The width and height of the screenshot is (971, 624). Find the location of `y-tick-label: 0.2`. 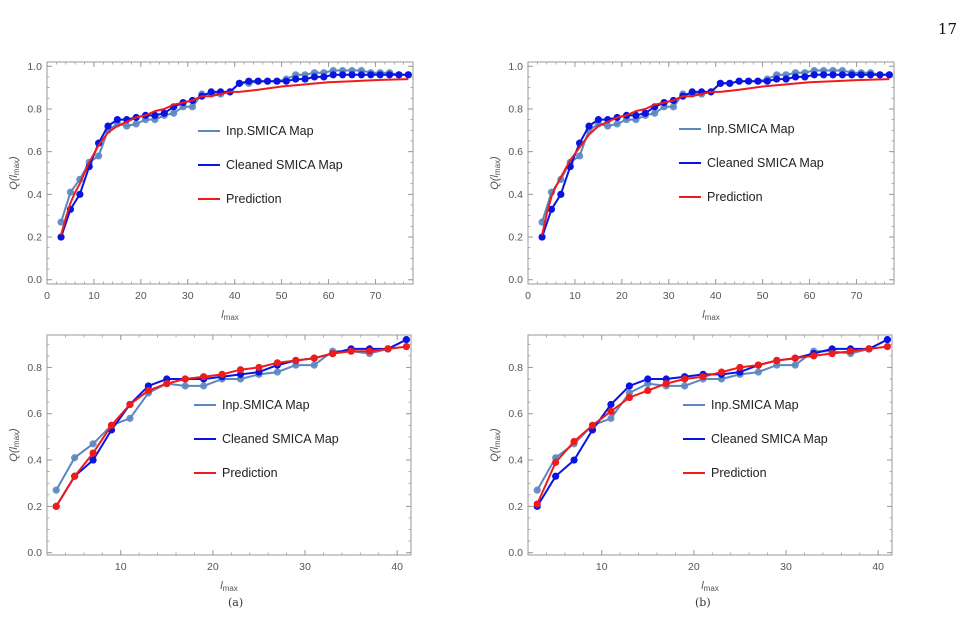

y-tick-label: 0.2 is located at coordinates (34, 507).